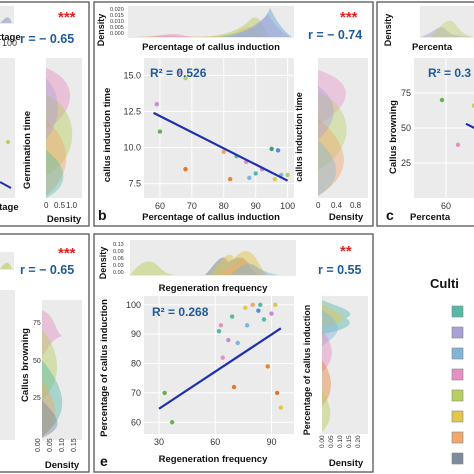  Describe the element at coordinates (299, 137) in the screenshot. I see `panel-b-right-ylabel: callus induction time` at that location.